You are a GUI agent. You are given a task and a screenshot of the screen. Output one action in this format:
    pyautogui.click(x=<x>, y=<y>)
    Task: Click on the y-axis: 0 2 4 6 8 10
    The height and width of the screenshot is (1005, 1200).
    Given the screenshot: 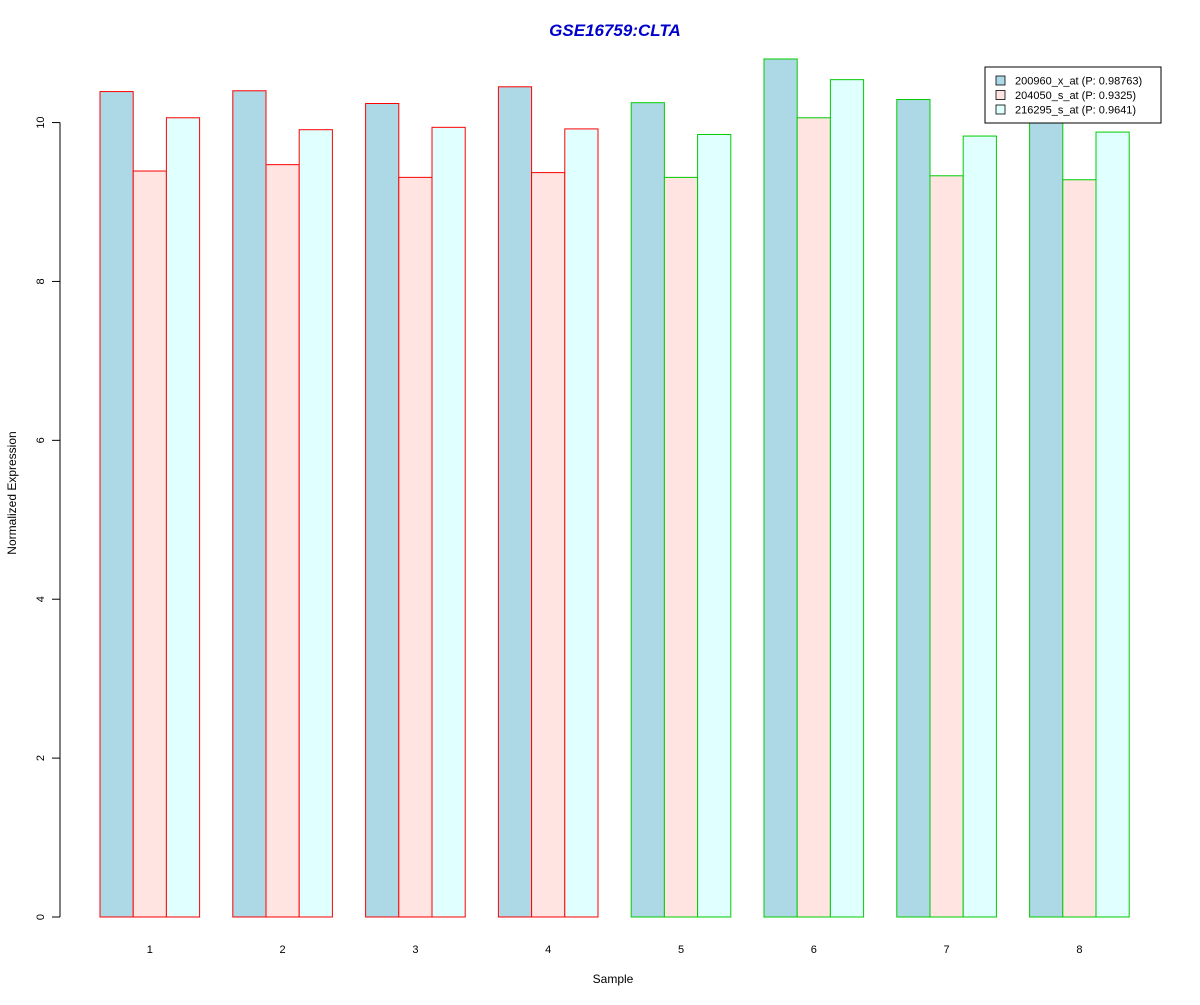 What is the action you would take?
    pyautogui.click(x=48, y=518)
    